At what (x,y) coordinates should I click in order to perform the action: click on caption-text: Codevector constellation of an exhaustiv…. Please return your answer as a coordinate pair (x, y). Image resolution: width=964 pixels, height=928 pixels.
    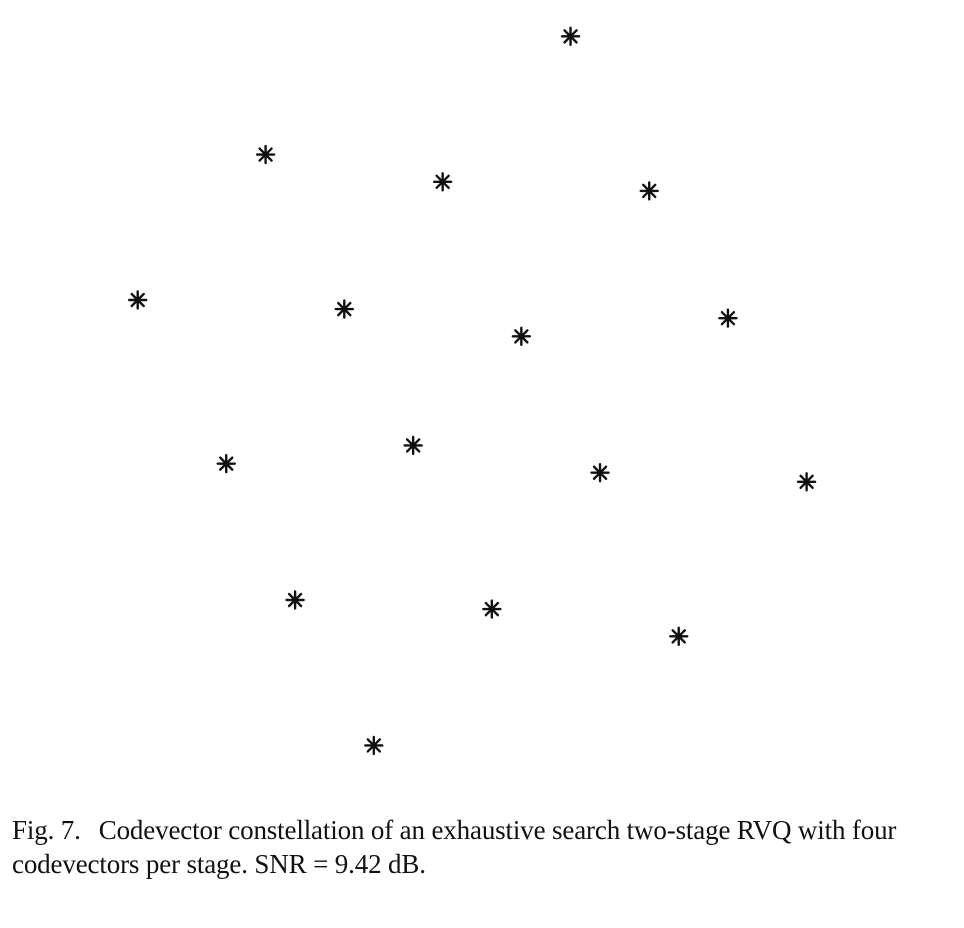
    Looking at the image, I should click on (454, 847).